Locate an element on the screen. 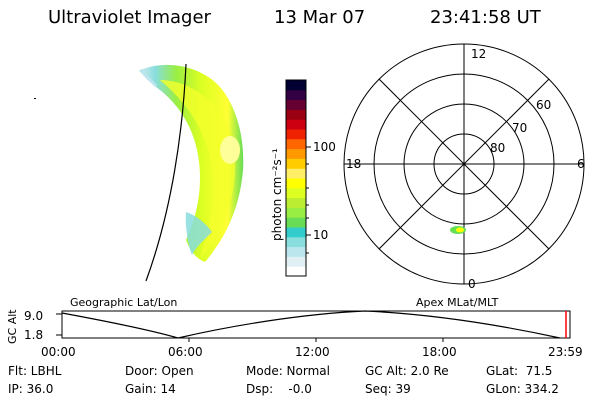  timeline-right-title: Apex MLat/MLT is located at coordinates (457, 302).